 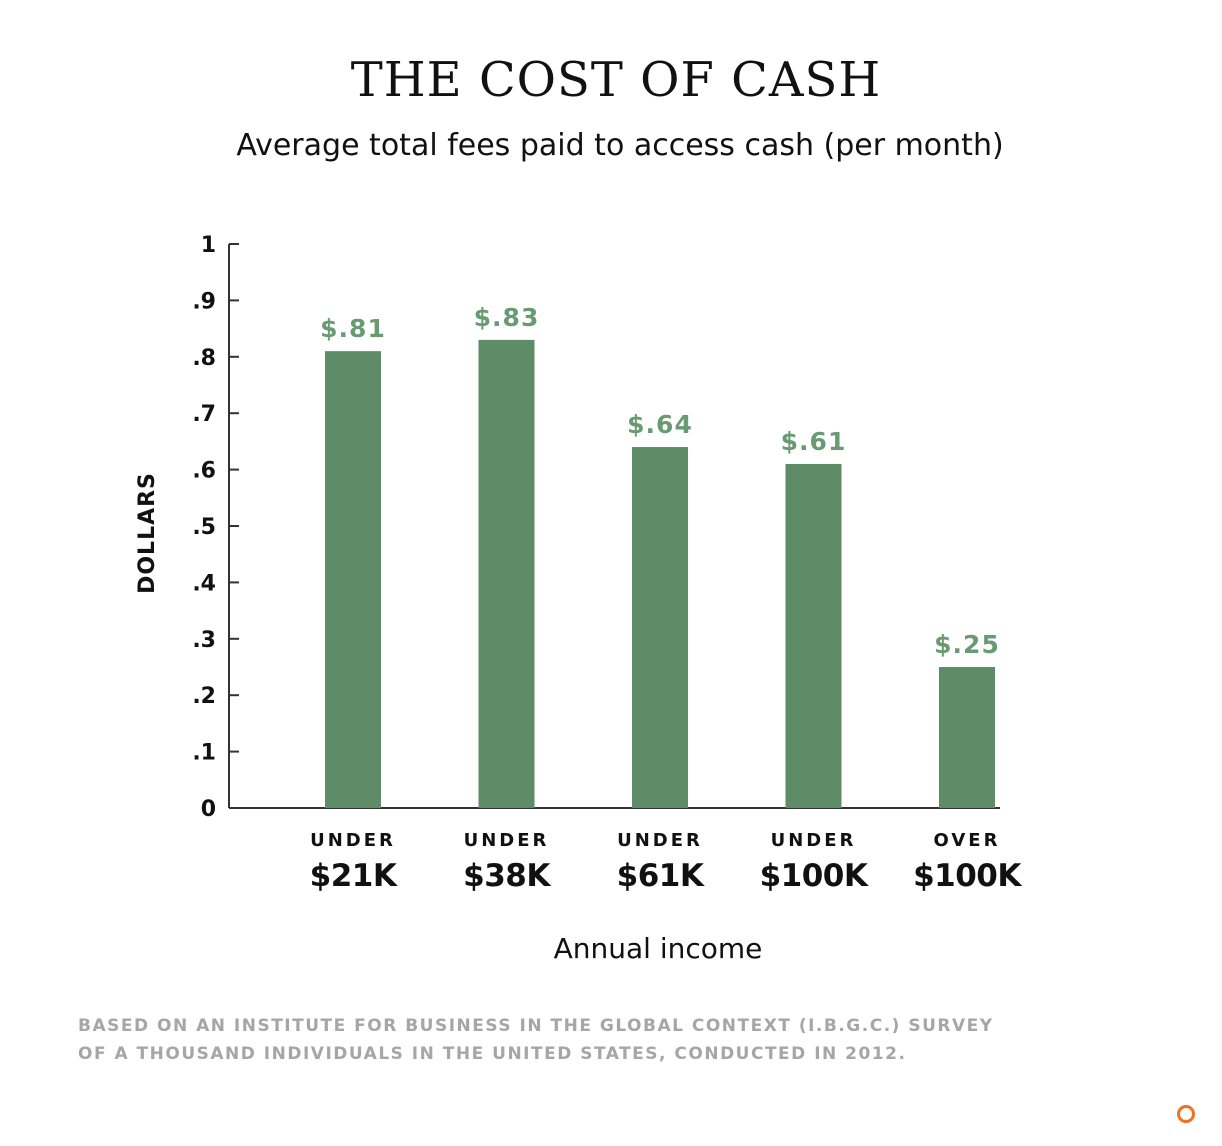 I want to click on x-tick-label-bottom: $61K, so click(x=661, y=876).